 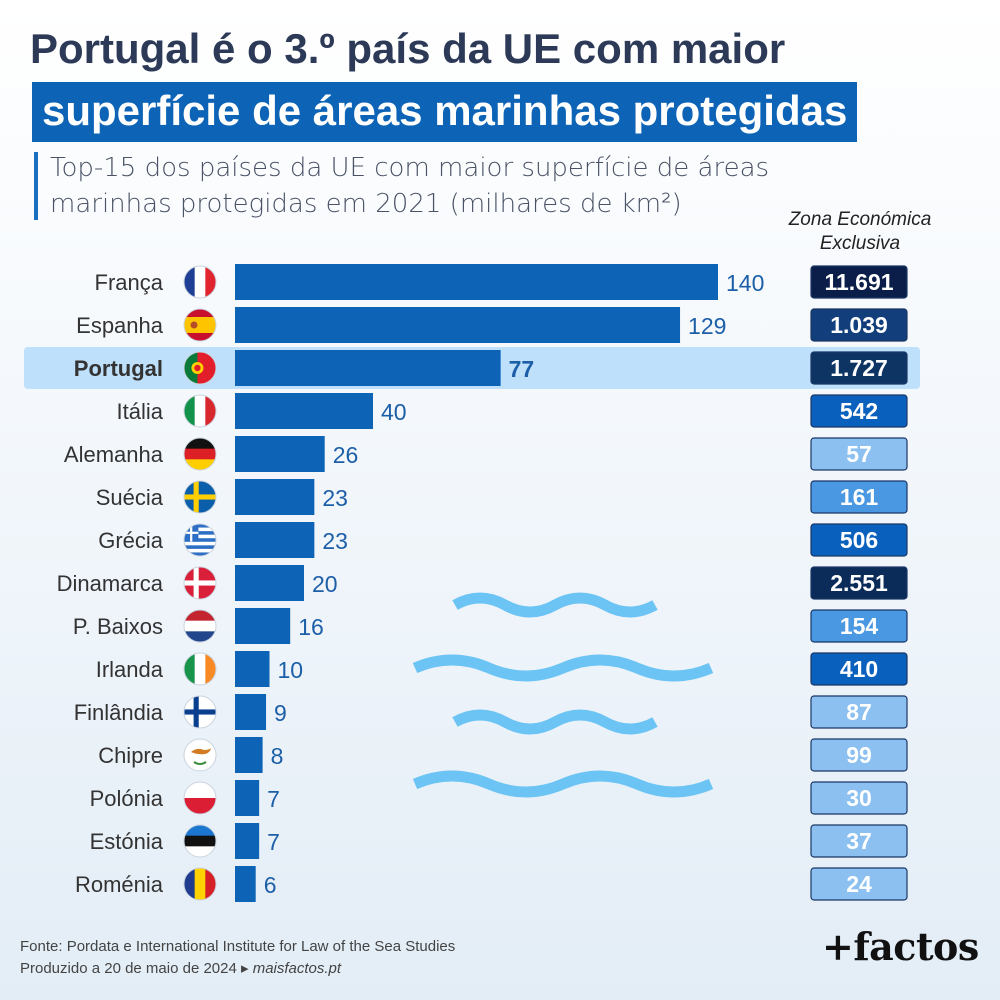 What do you see at coordinates (522, 369) in the screenshot?
I see `value-label: 77` at bounding box center [522, 369].